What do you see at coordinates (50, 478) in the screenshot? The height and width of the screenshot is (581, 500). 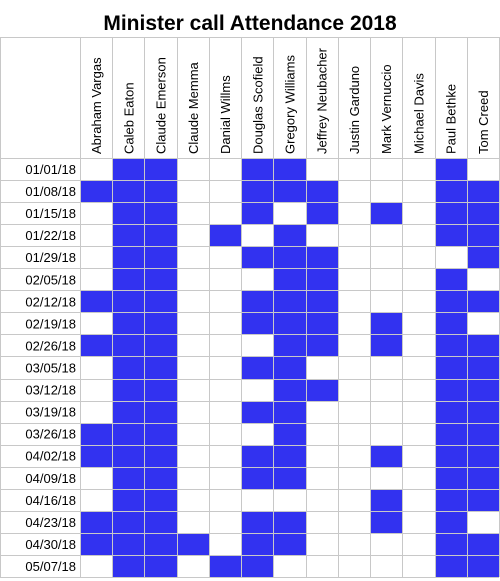 I see `row-label: 04/09/18` at bounding box center [50, 478].